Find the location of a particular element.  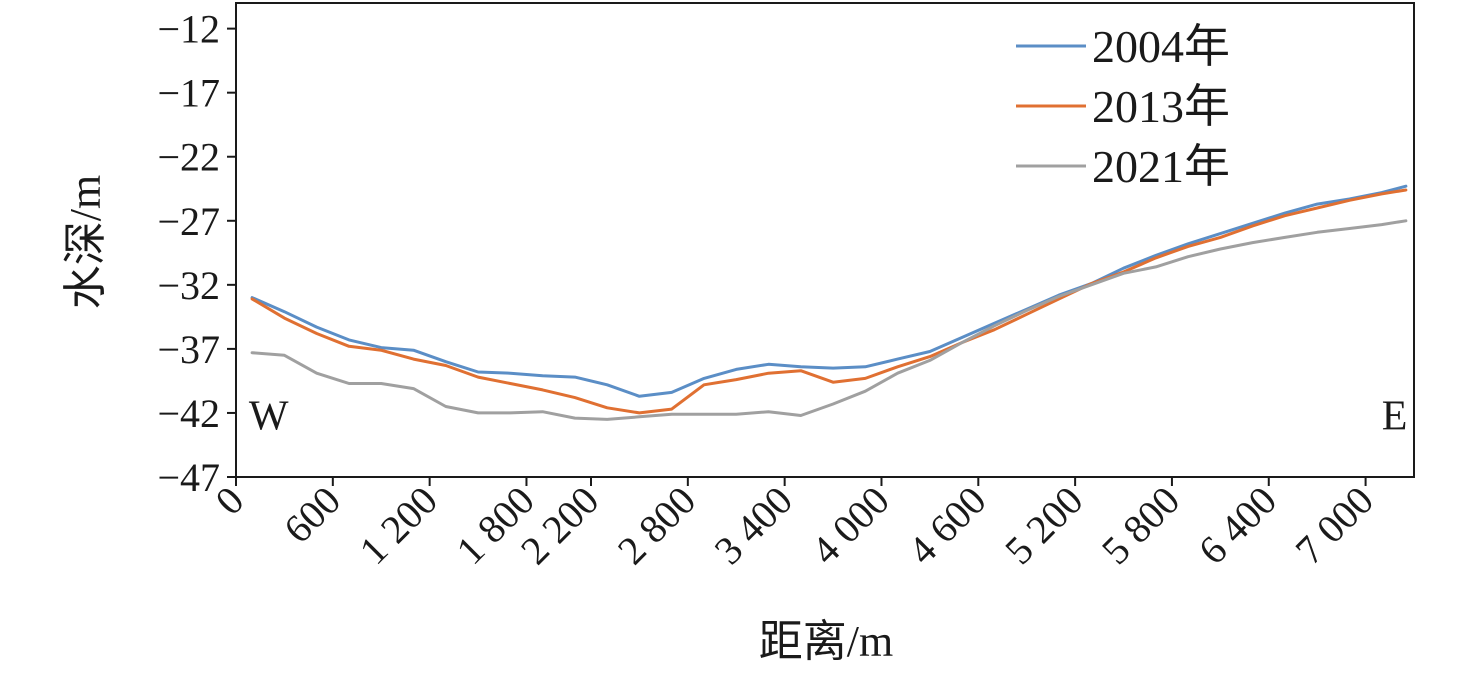

y-tick-label: −22 is located at coordinates (188, 157).